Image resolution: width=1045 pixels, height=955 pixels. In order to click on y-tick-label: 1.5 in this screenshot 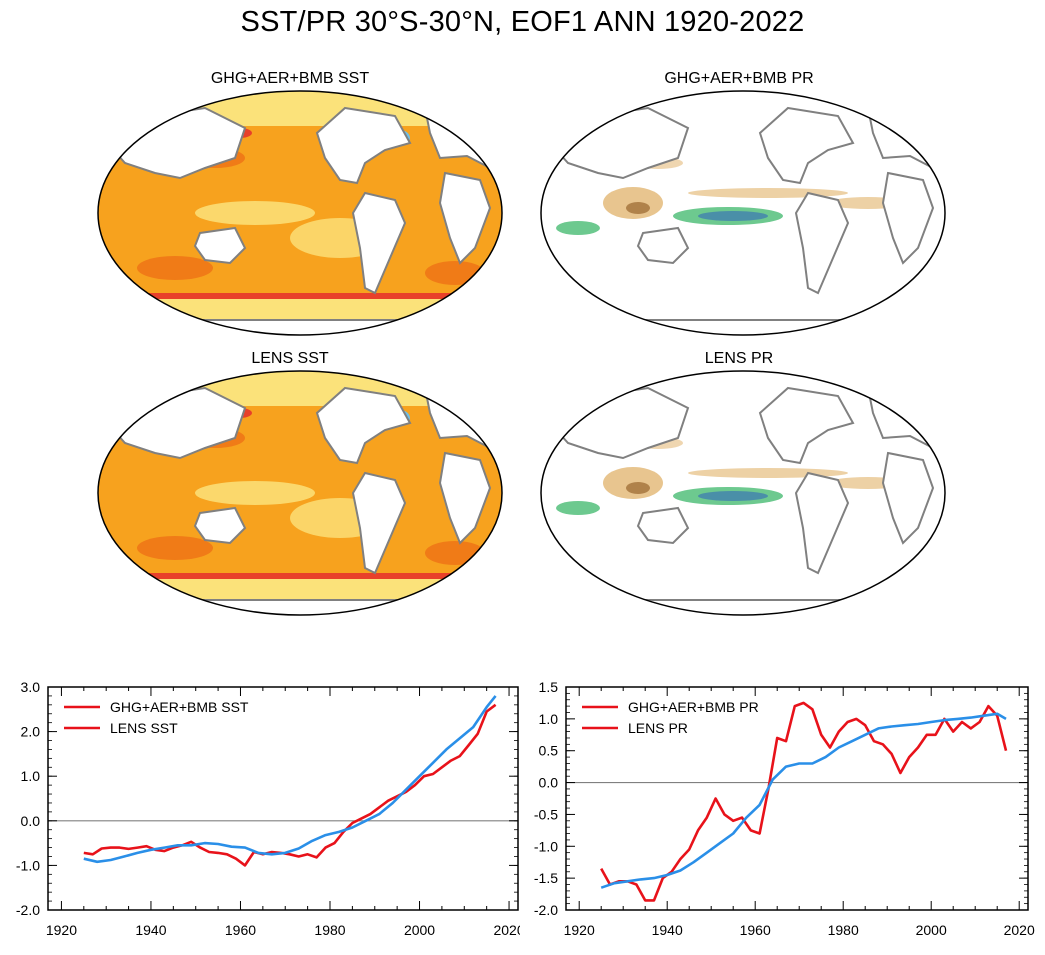, I will do `click(549, 687)`.